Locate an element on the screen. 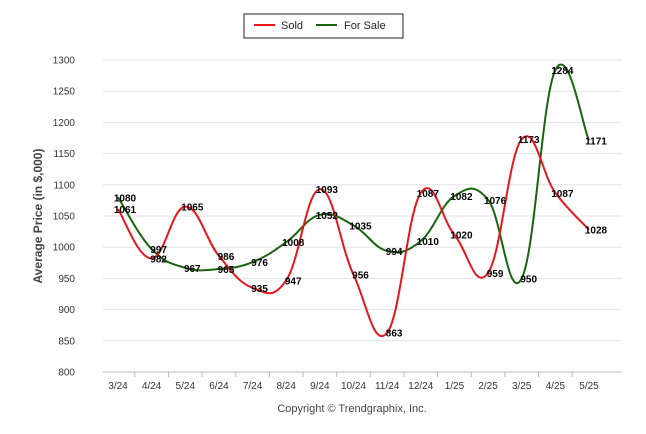 The height and width of the screenshot is (434, 646). x-tick-label: 7/24 is located at coordinates (253, 386).